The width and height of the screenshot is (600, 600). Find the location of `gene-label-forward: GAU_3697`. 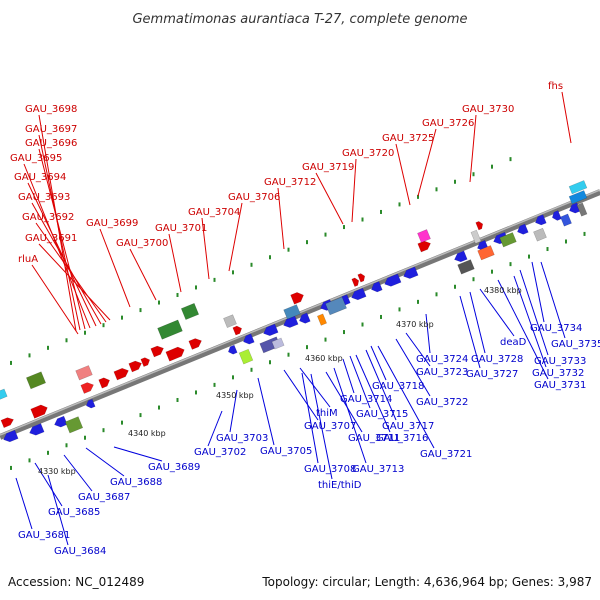

gene-label-forward: GAU_3697 is located at coordinates (51, 129).